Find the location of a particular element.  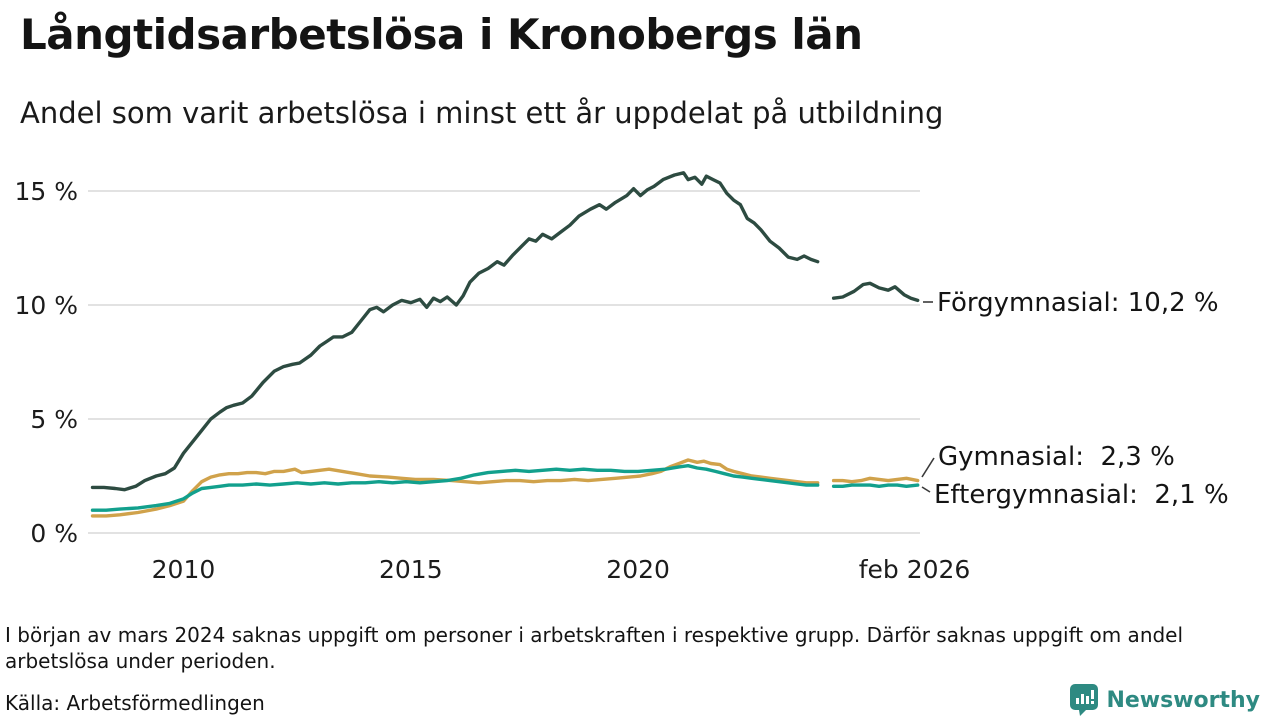

y-tick-label: 10 % is located at coordinates (46, 305).